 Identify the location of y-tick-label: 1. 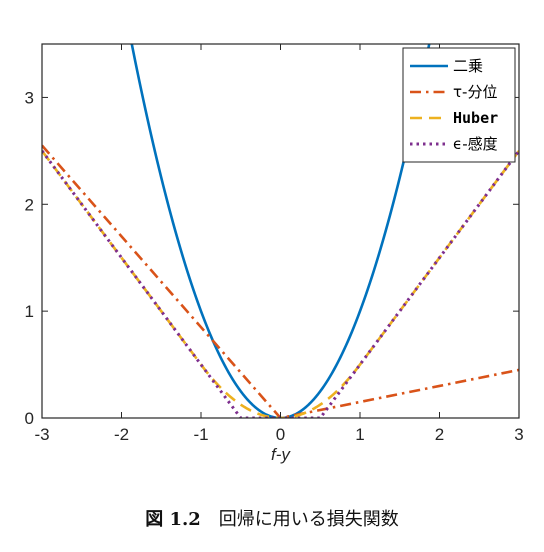
(29, 311).